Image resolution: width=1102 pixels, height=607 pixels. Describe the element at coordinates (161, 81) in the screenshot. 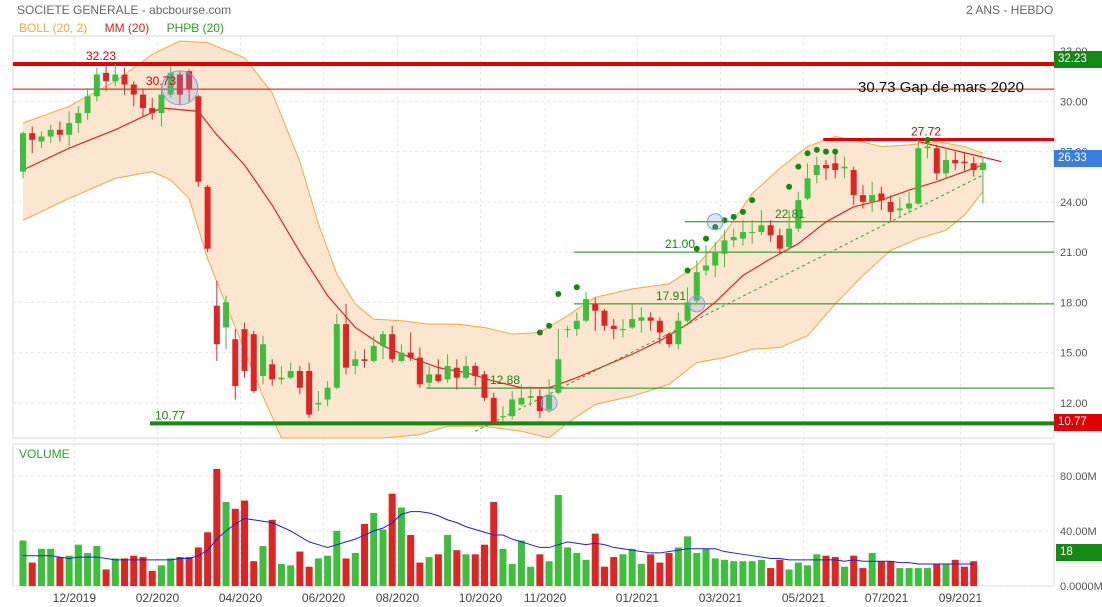

I see `annotation-gap-level: 30.73` at that location.